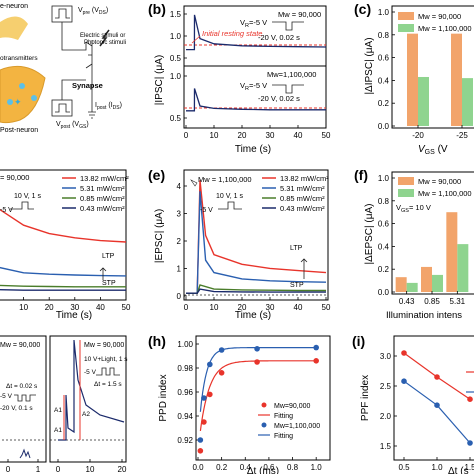 The width and height of the screenshot is (474, 474). What do you see at coordinates (16, 408) in the screenshot?
I see `g-left-pulse: -20 V, 0.1 s` at bounding box center [16, 408].